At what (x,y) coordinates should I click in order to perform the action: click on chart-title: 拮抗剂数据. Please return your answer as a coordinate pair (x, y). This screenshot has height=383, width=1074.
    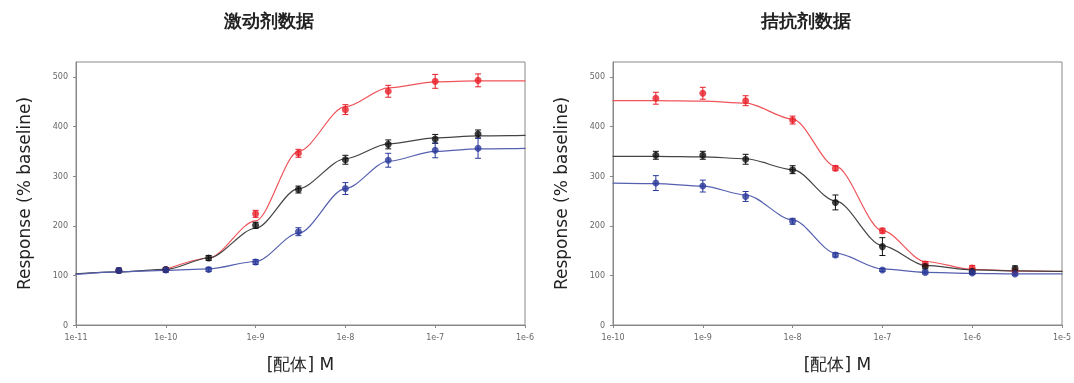
    Looking at the image, I should click on (805, 20).